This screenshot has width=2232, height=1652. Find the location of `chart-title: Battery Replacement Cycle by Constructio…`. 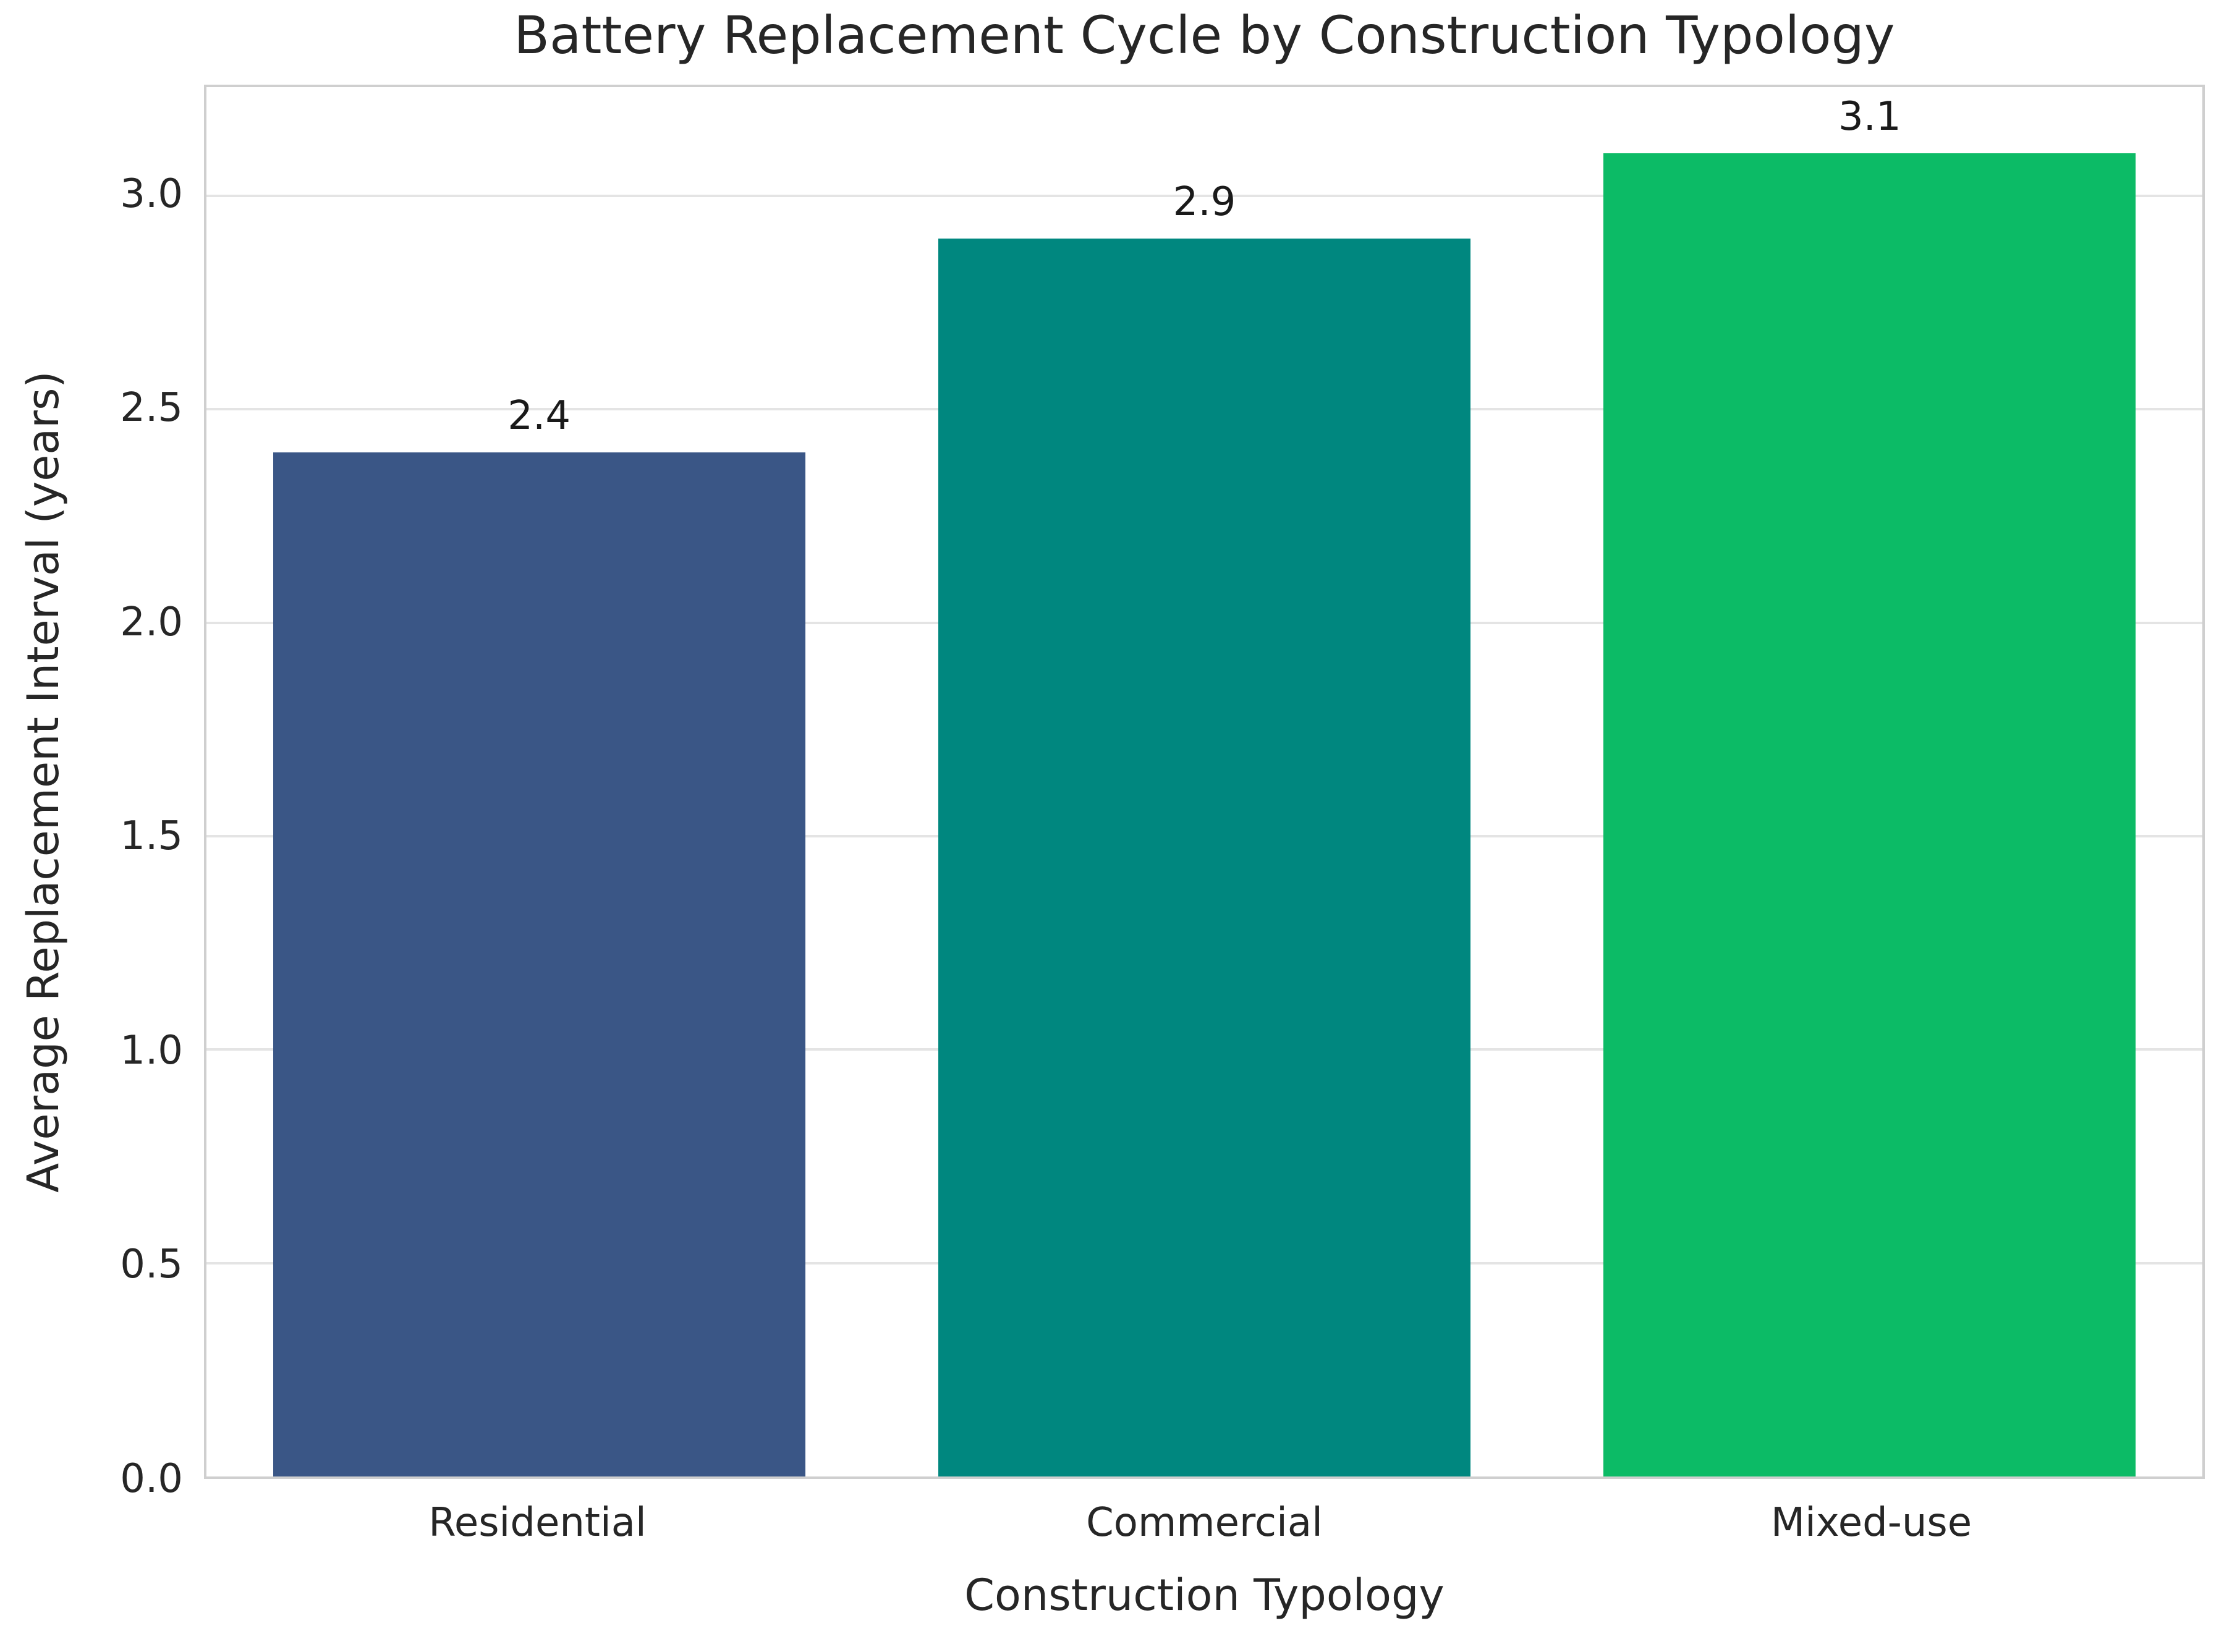

chart-title: Battery Replacement Cycle by Constructio… is located at coordinates (1204, 35).